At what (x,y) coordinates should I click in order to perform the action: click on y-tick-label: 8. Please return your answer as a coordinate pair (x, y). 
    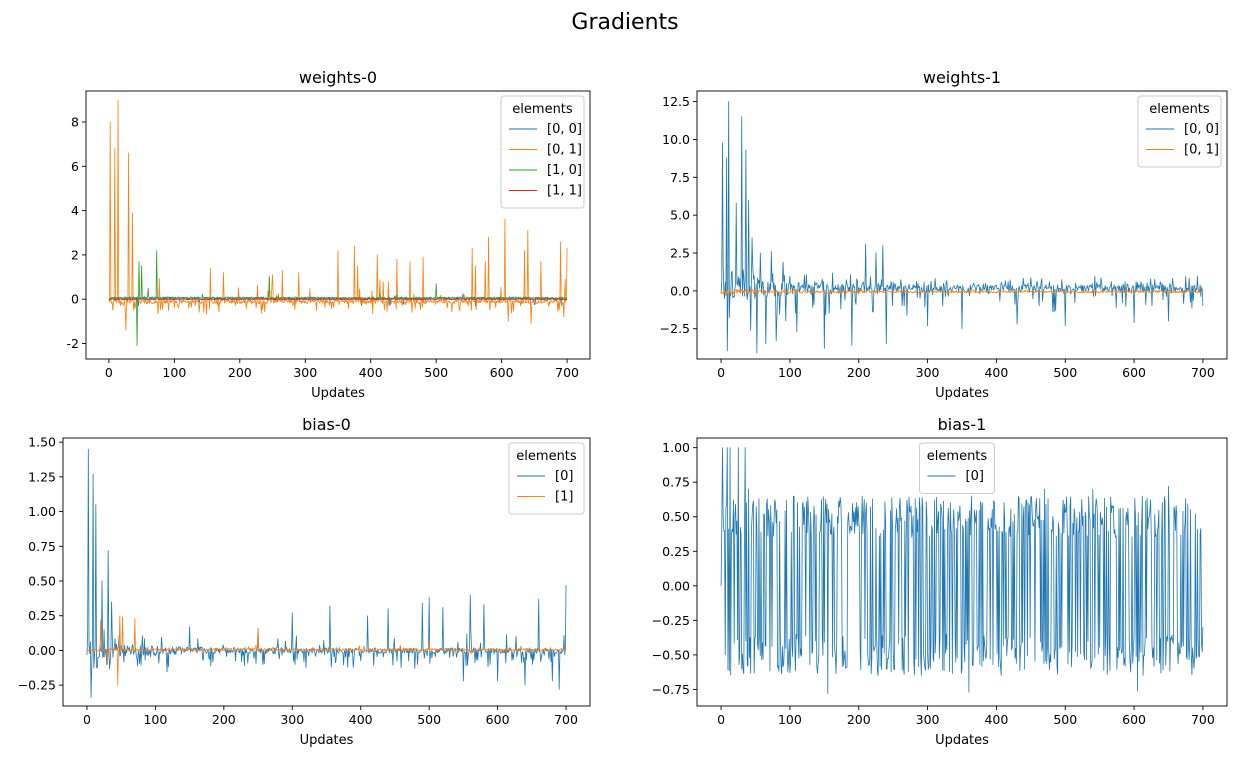
    Looking at the image, I should click on (75, 122).